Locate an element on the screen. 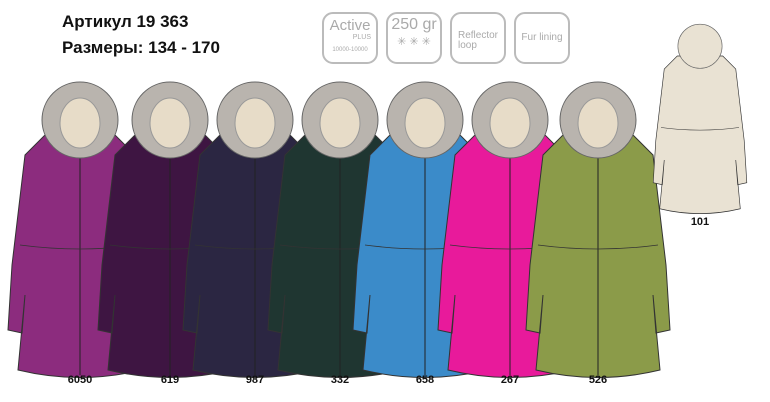  color-code: 987 is located at coordinates (255, 380).